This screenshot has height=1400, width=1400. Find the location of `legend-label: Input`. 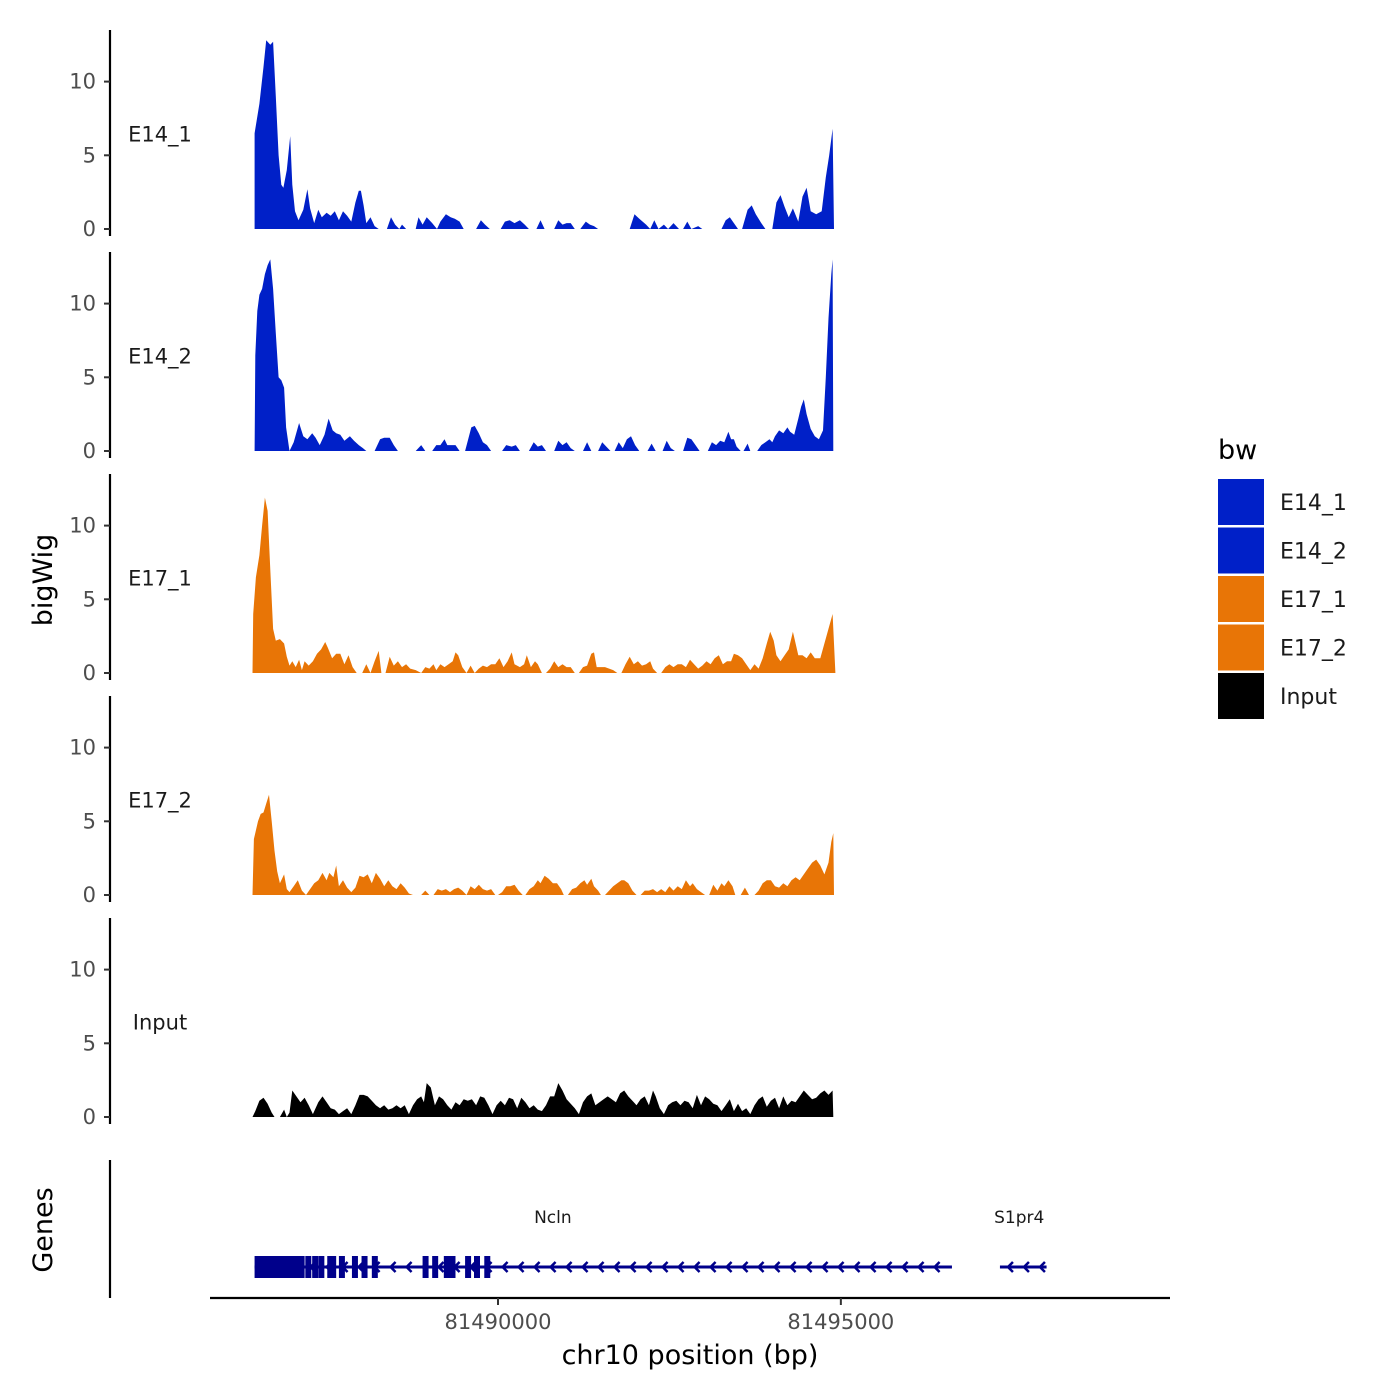

legend-label: Input is located at coordinates (1308, 697).